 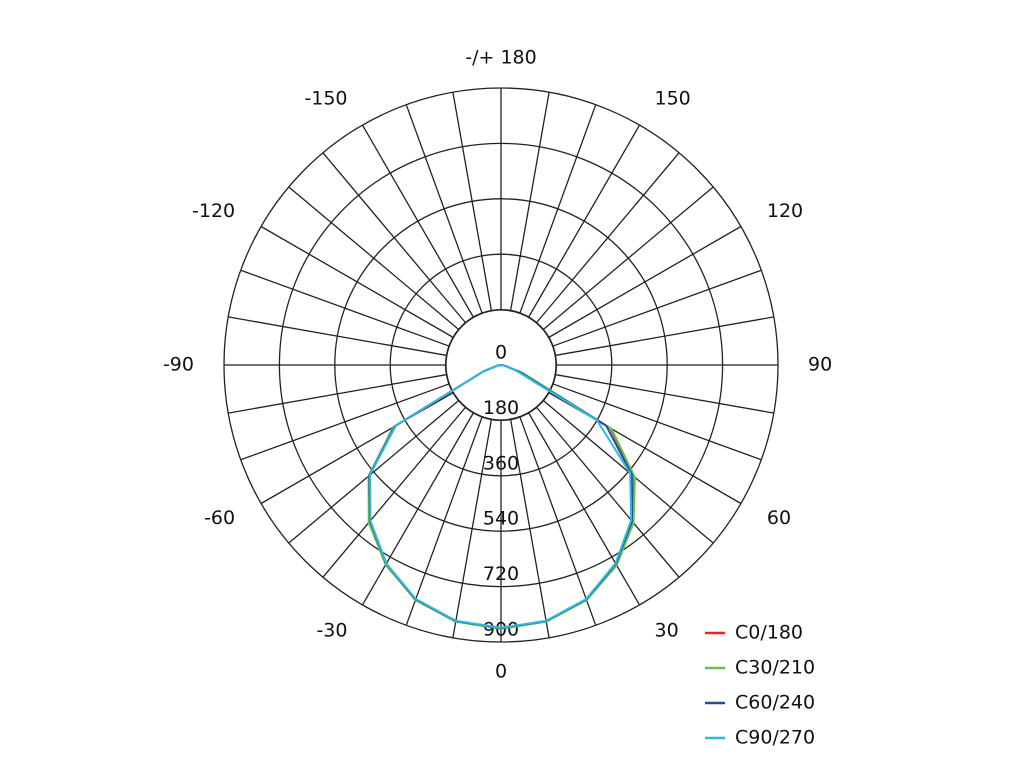 I want to click on legend-label: C30/210, so click(x=775, y=668).